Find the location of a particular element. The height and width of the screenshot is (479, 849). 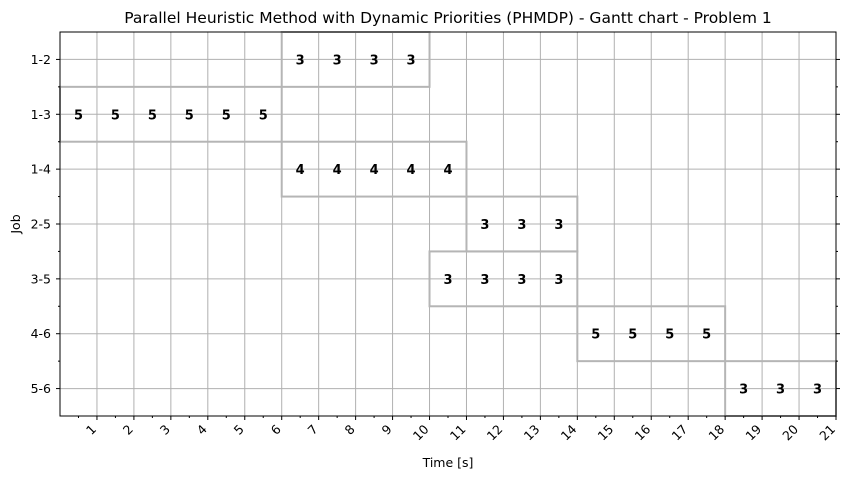

y-tick-label: 1-2 is located at coordinates (41, 59).